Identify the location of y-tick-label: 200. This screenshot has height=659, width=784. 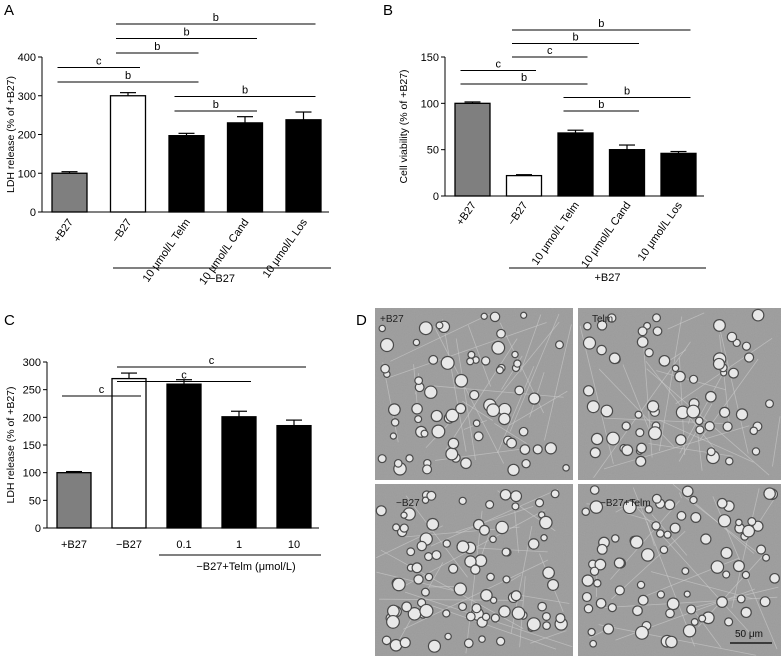
(32, 418).